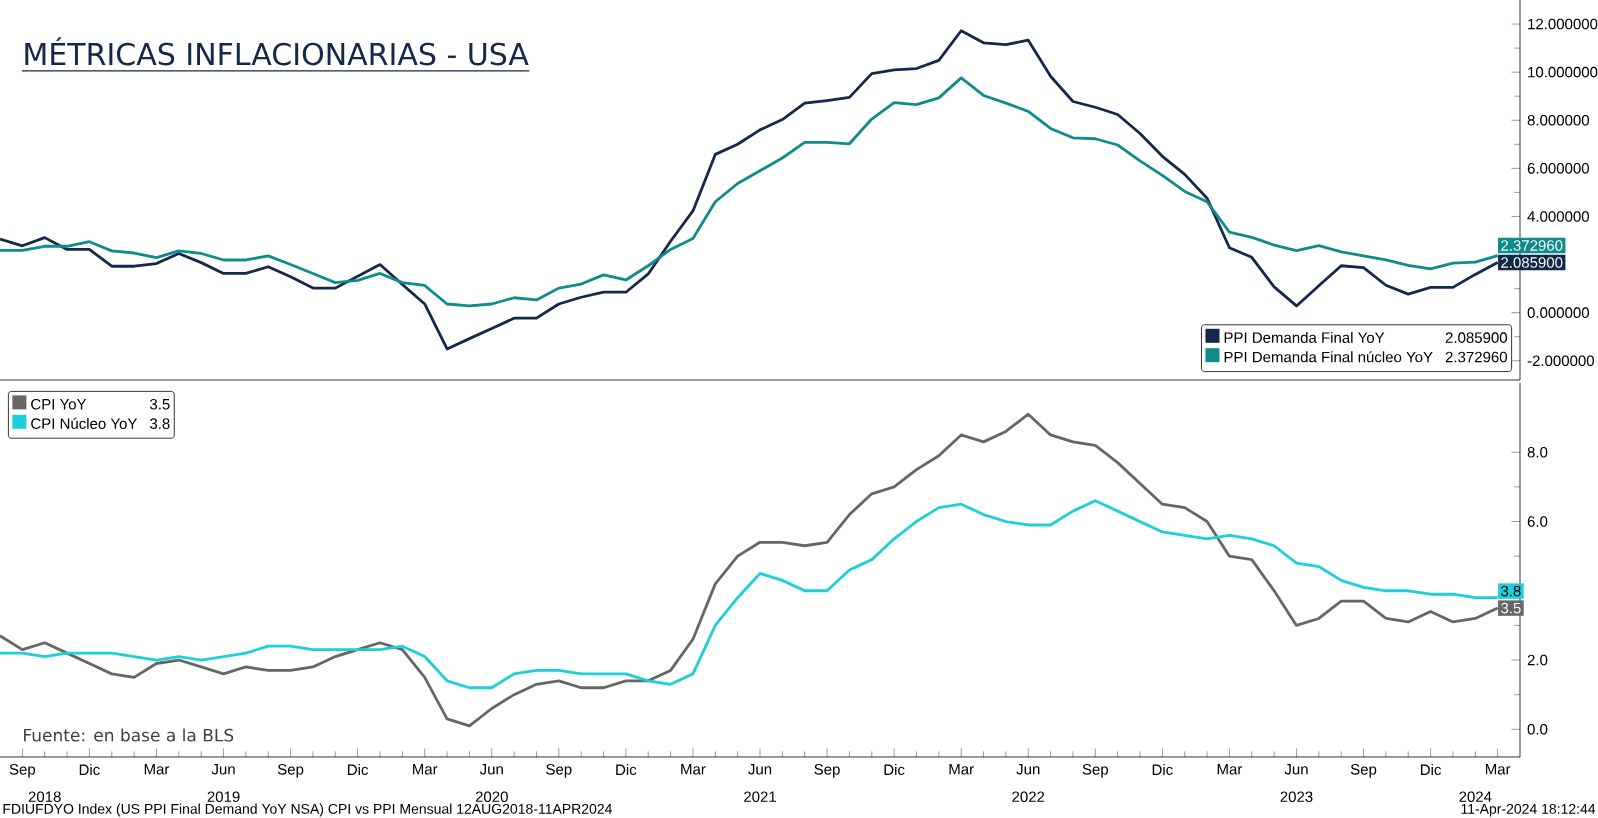 The image size is (1598, 818). I want to click on annotation: 3.8, so click(1511, 591).